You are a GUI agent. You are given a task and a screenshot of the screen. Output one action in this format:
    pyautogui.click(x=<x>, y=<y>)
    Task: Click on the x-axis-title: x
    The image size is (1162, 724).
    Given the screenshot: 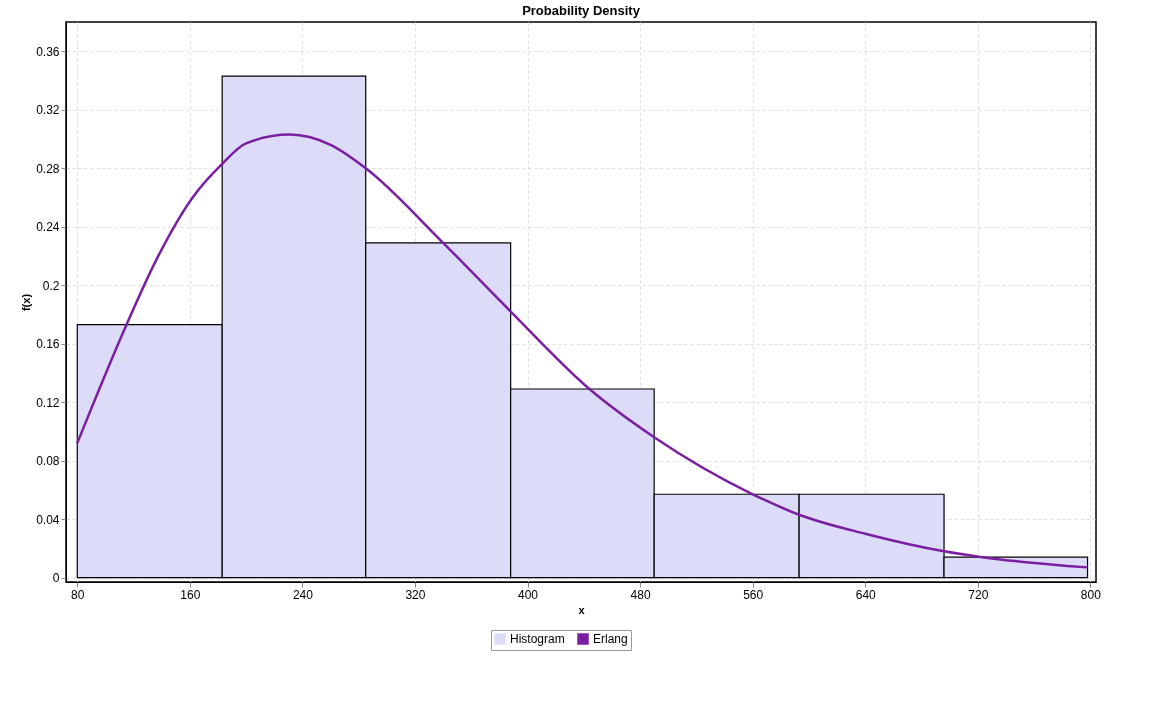 What is the action you would take?
    pyautogui.click(x=582, y=609)
    